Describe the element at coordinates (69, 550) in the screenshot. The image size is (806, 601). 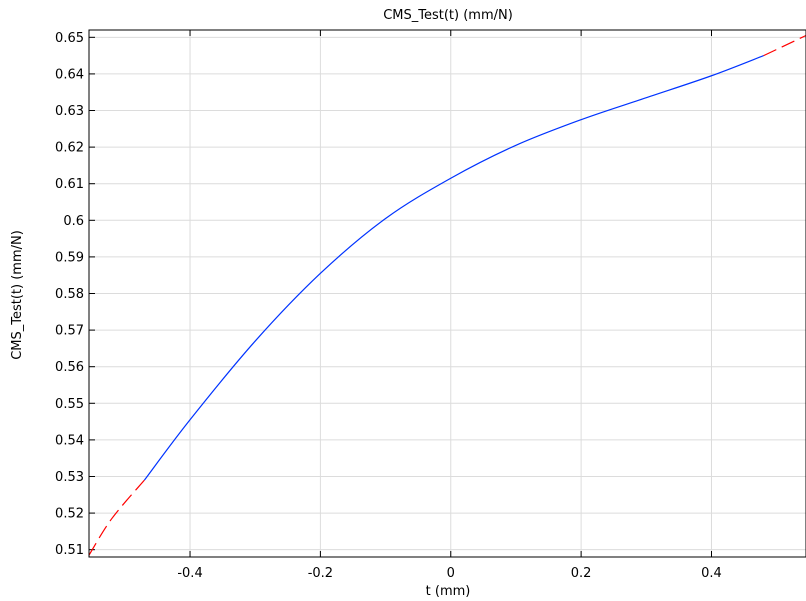
I see `y-tick-label: 0.51` at that location.